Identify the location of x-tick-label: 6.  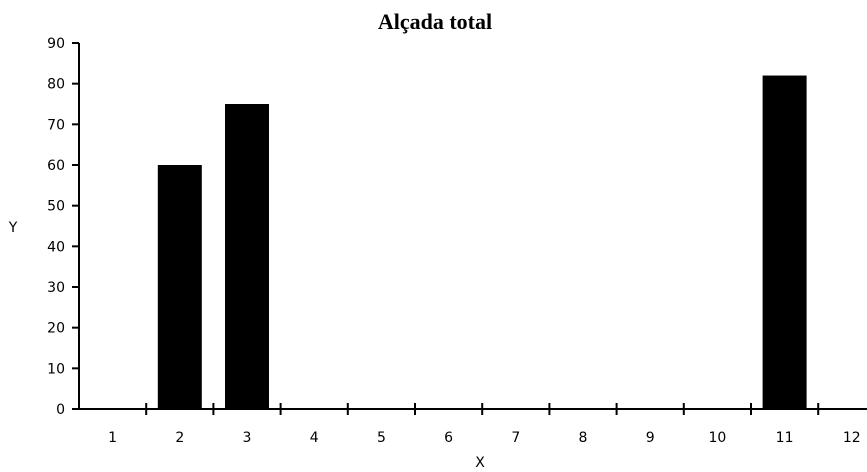
(448, 438).